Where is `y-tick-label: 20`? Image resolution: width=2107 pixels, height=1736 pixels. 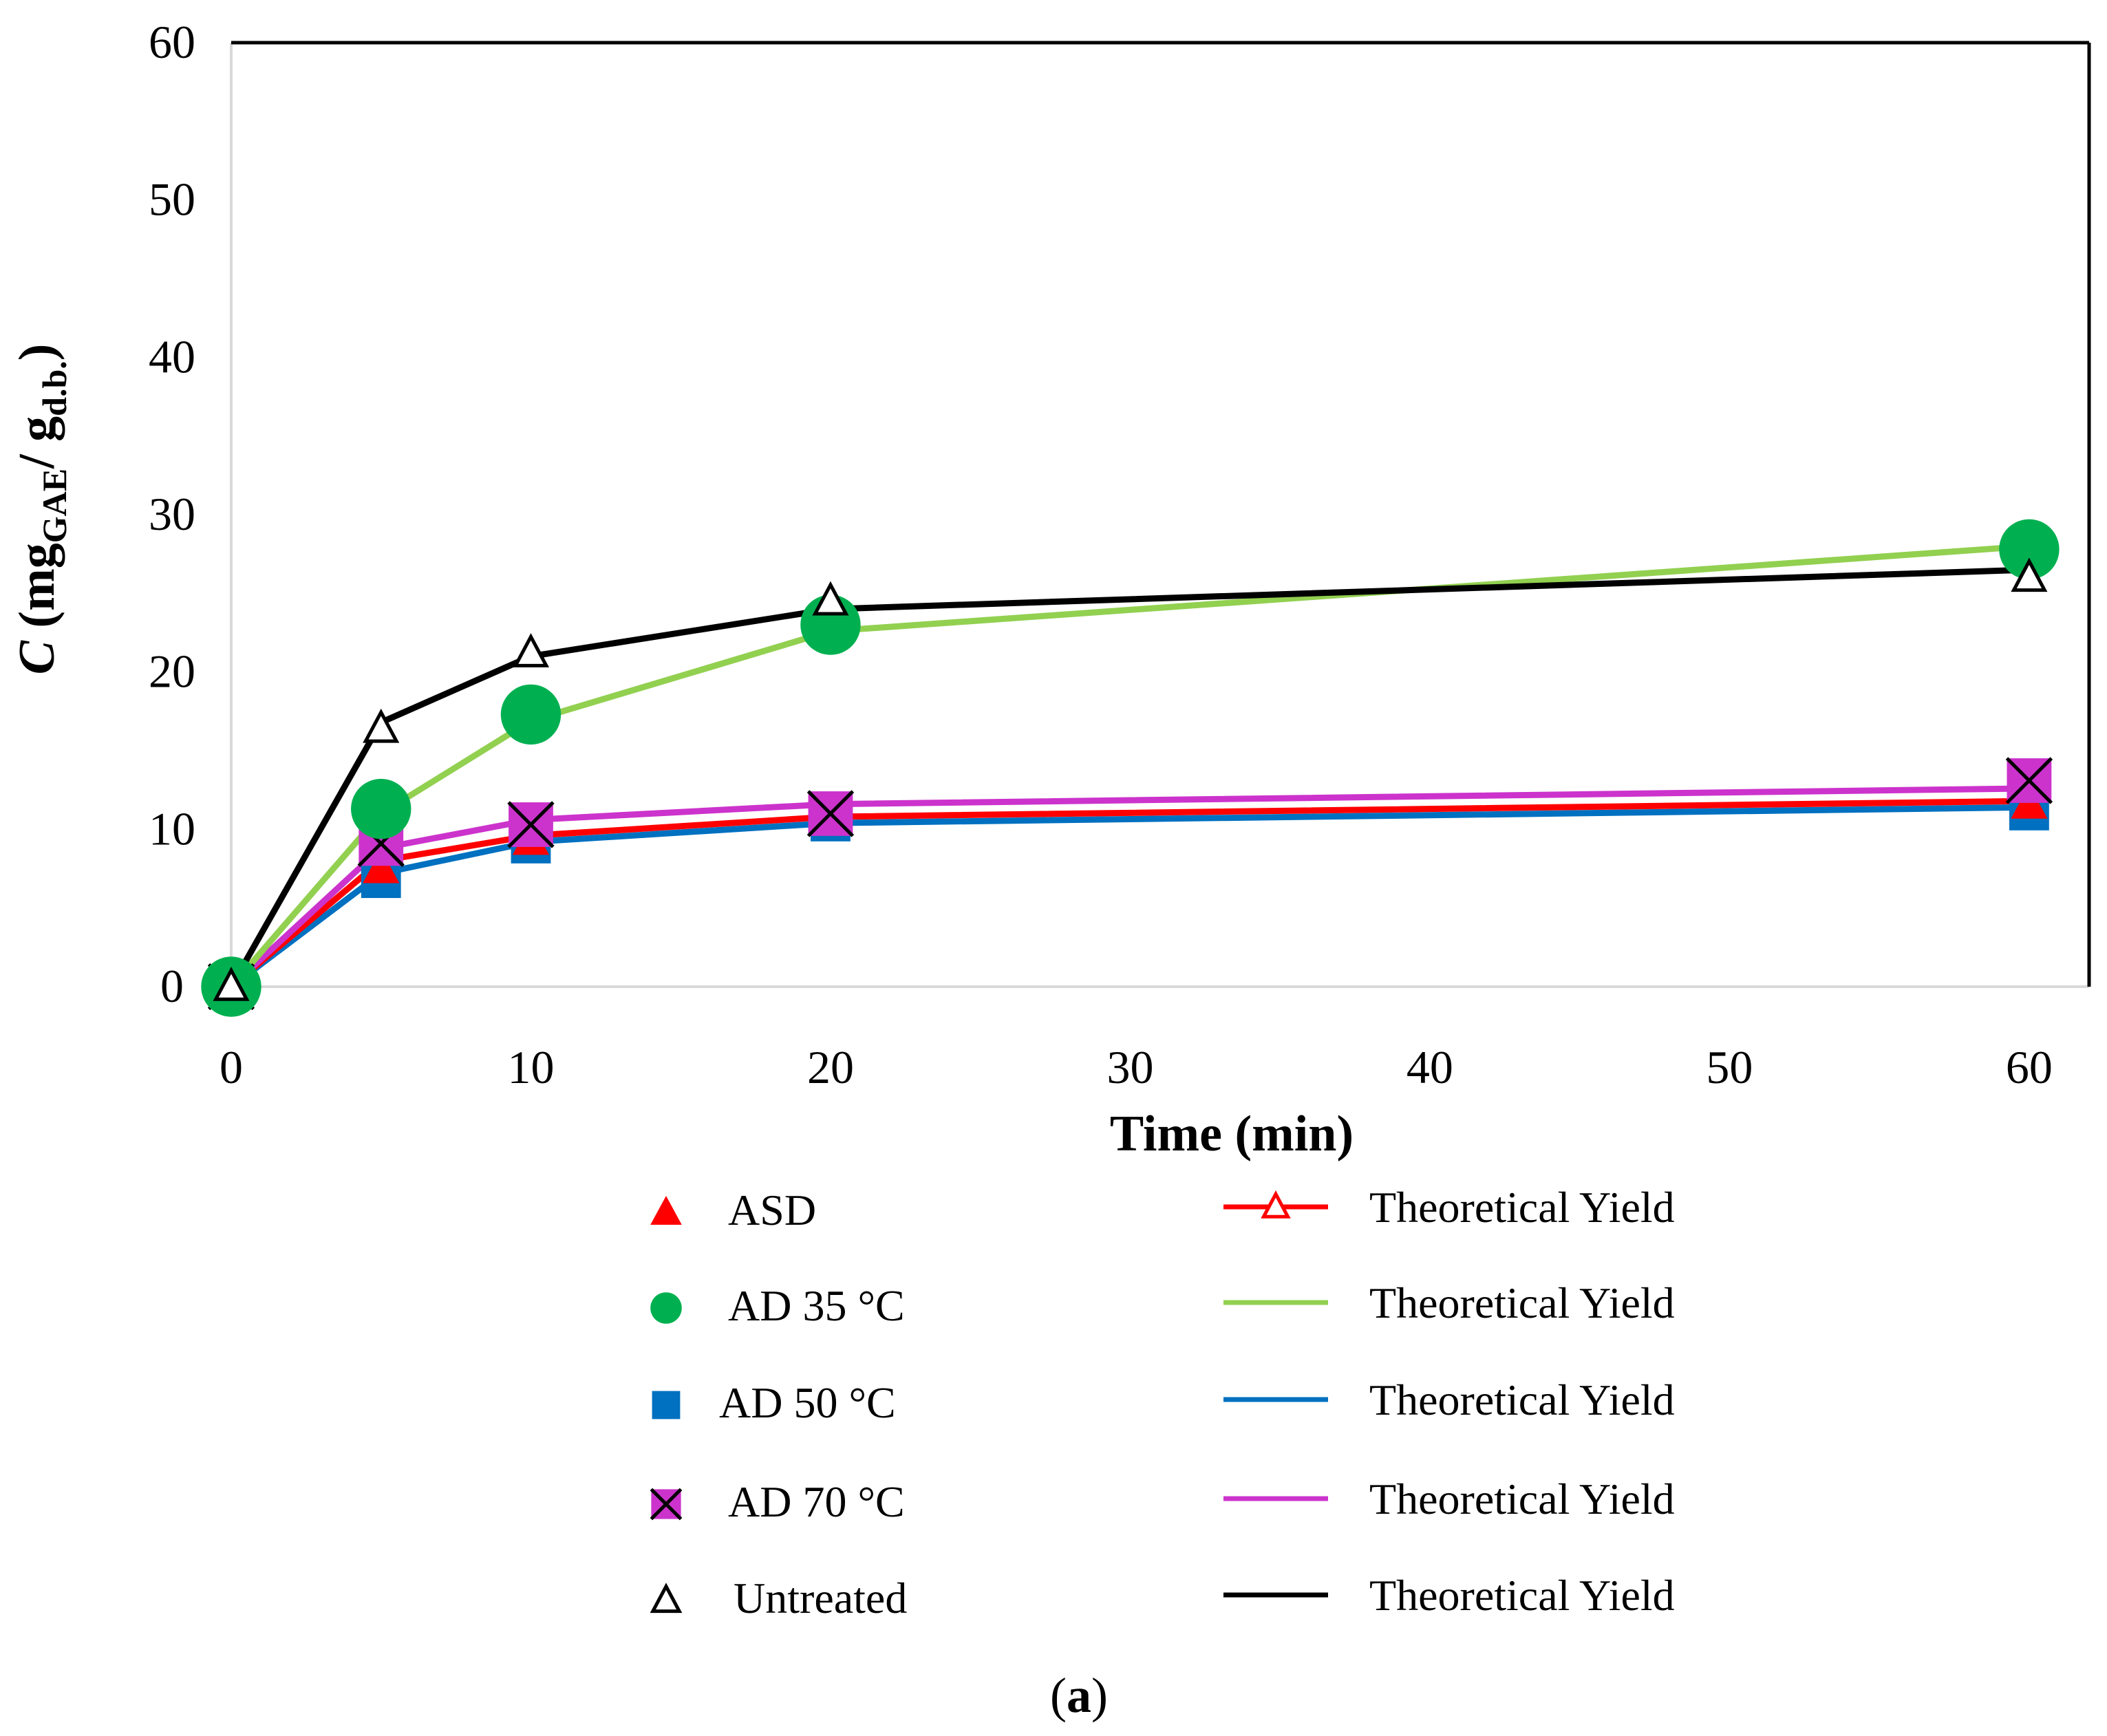
y-tick-label: 20 is located at coordinates (172, 671).